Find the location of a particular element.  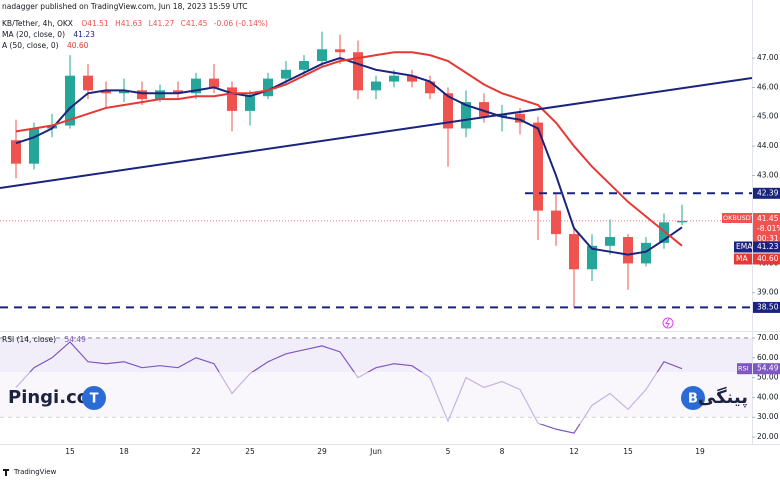

footer-brand: TradingView is located at coordinates (35, 472).